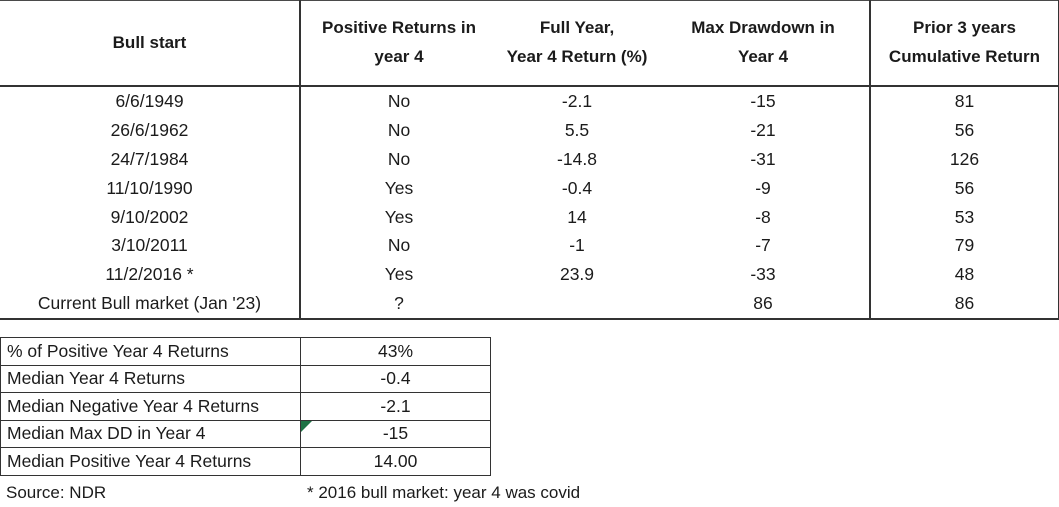 This screenshot has height=507, width=1059. I want to click on cell-error-indicator-icon, so click(306, 426).